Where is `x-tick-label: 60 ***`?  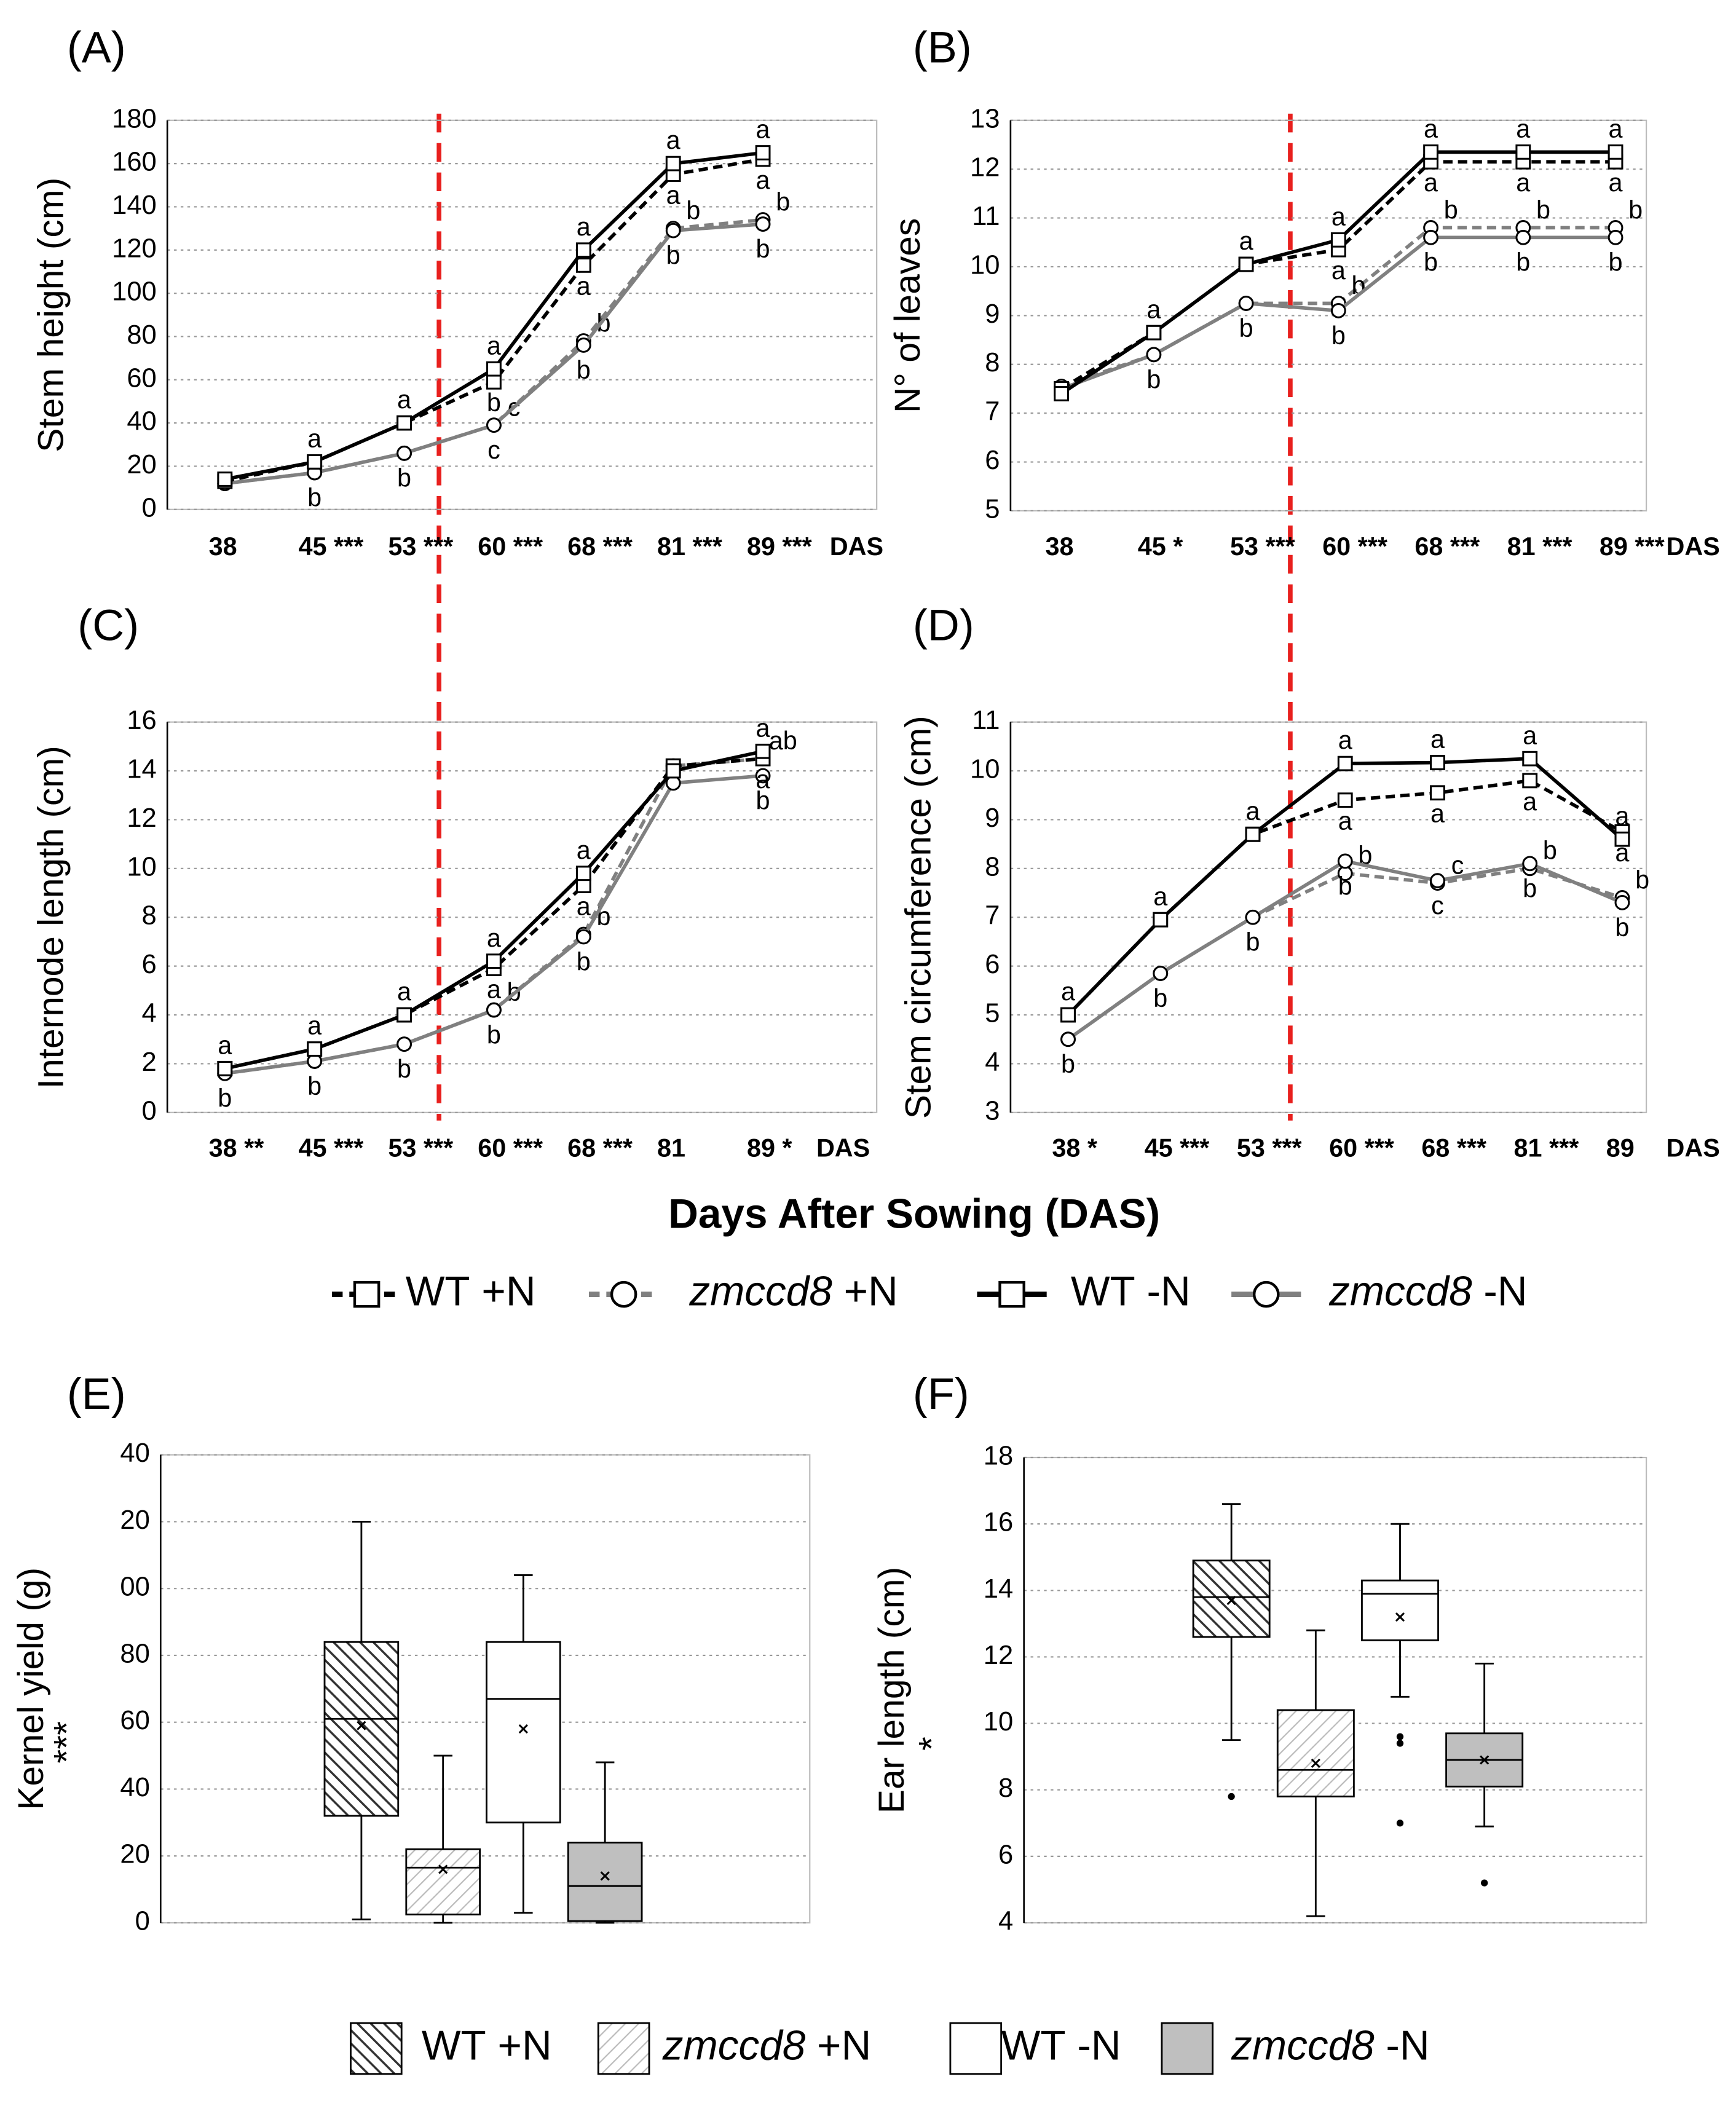 x-tick-label: 60 *** is located at coordinates (1355, 546).